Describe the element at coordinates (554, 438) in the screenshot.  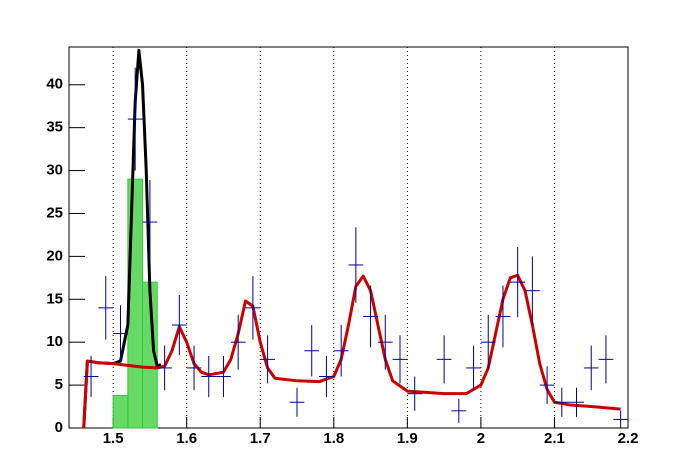
I see `x-tick-label: 2.1` at that location.